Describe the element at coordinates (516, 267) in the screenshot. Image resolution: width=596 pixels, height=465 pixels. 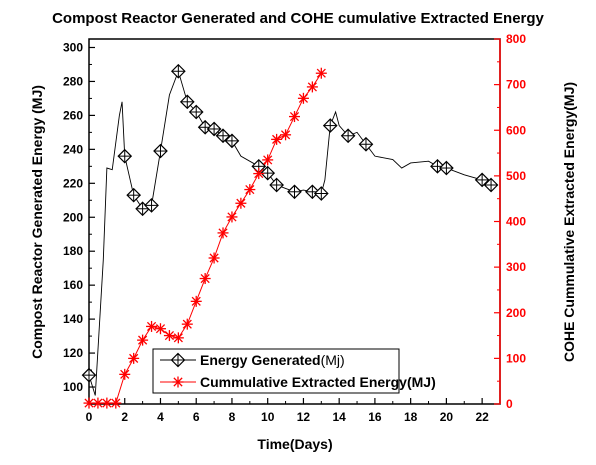
I see `right-y-tick-label: 300` at that location.